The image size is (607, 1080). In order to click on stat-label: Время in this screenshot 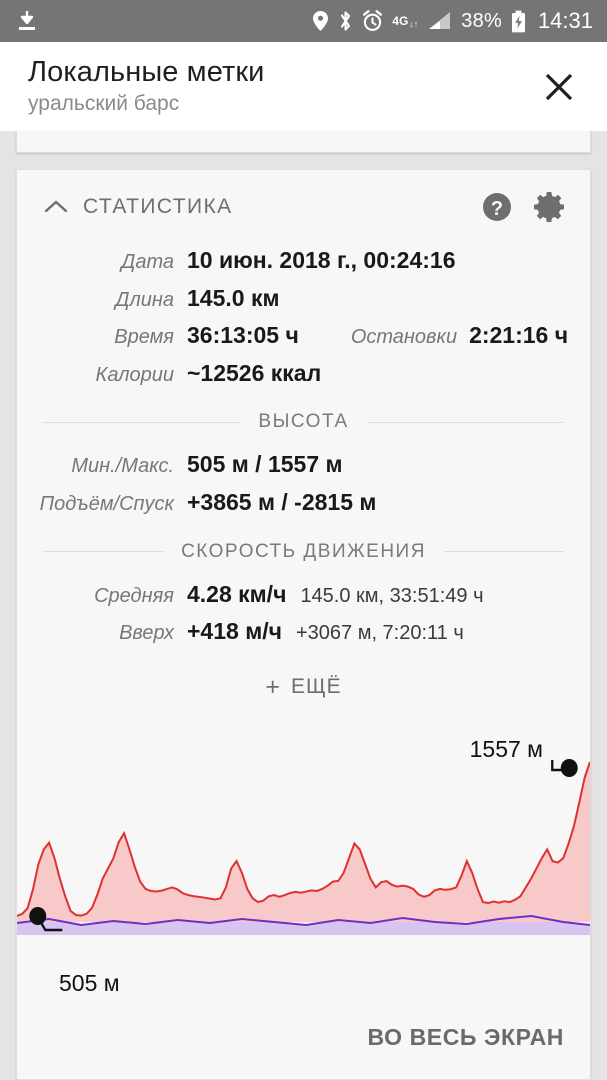, I will do `click(144, 337)`.